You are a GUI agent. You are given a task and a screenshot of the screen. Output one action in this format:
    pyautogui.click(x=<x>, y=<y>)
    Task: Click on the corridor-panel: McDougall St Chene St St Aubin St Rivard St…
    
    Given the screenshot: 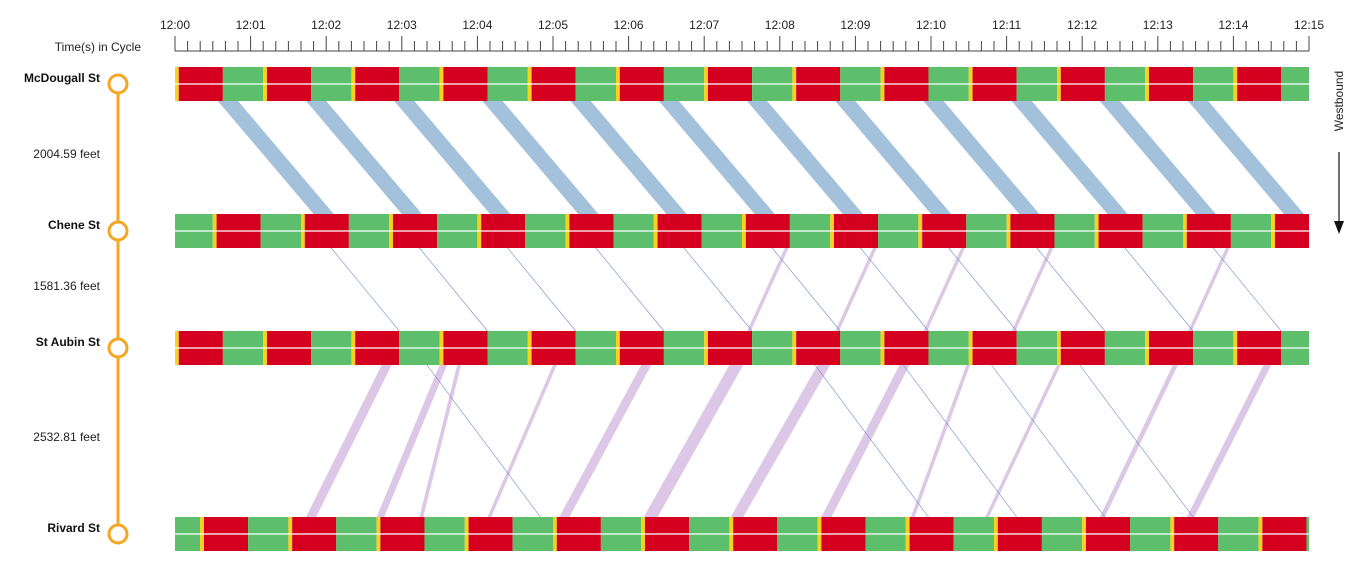 What is the action you would take?
    pyautogui.click(x=76, y=308)
    